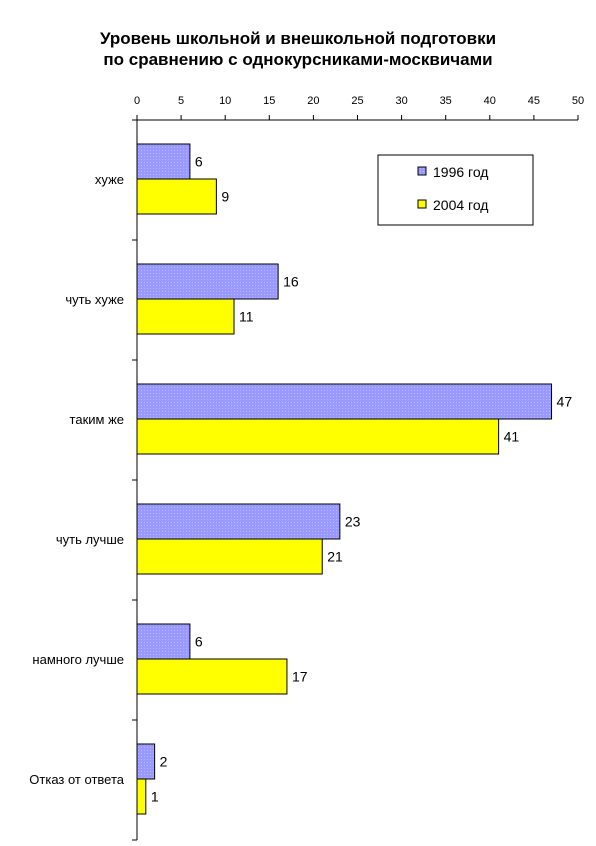  I want to click on legend-box, so click(455, 190).